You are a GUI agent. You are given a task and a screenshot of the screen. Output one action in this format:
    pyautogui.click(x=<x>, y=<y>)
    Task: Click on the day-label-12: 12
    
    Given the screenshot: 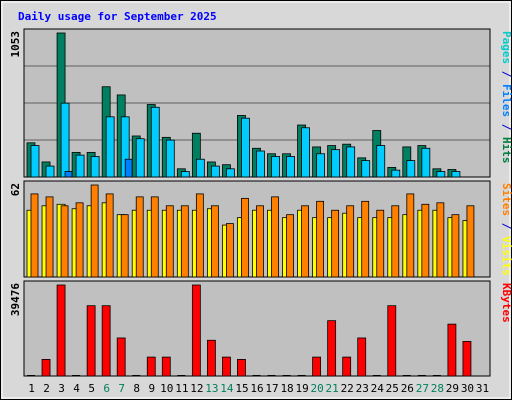 What is the action you would take?
    pyautogui.click(x=196, y=388)
    